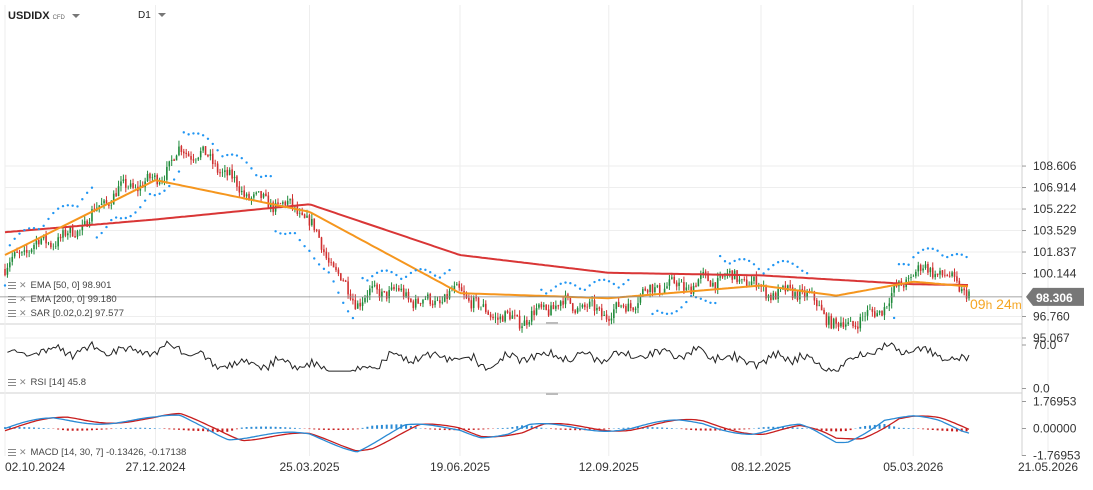  Describe the element at coordinates (97, 452) in the screenshot. I see `legend-macd: ✕ MACD [14, 30, 7] -0.13426, -0.17138` at that location.